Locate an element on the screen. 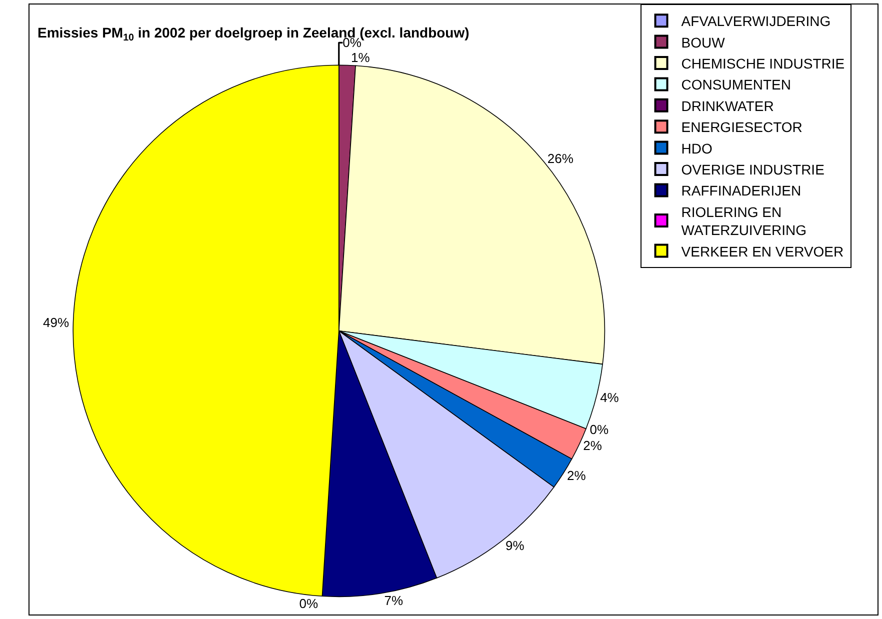 The width and height of the screenshot is (882, 619). legend-label: CONSUMENTEN is located at coordinates (736, 84).